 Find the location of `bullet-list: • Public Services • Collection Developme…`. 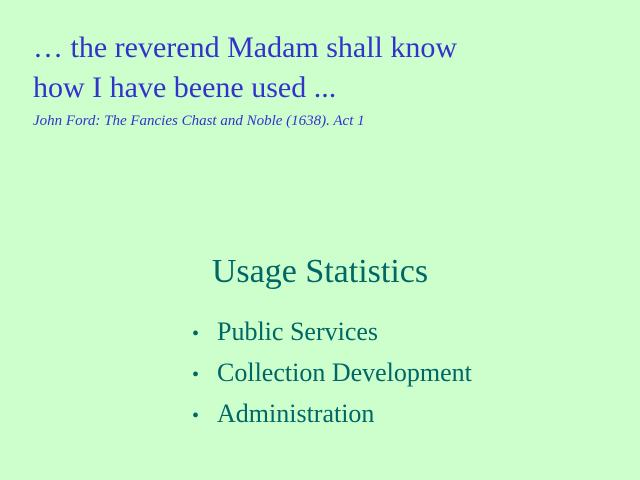

bullet-list: • Public Services • Collection Developme… is located at coordinates (332, 378).